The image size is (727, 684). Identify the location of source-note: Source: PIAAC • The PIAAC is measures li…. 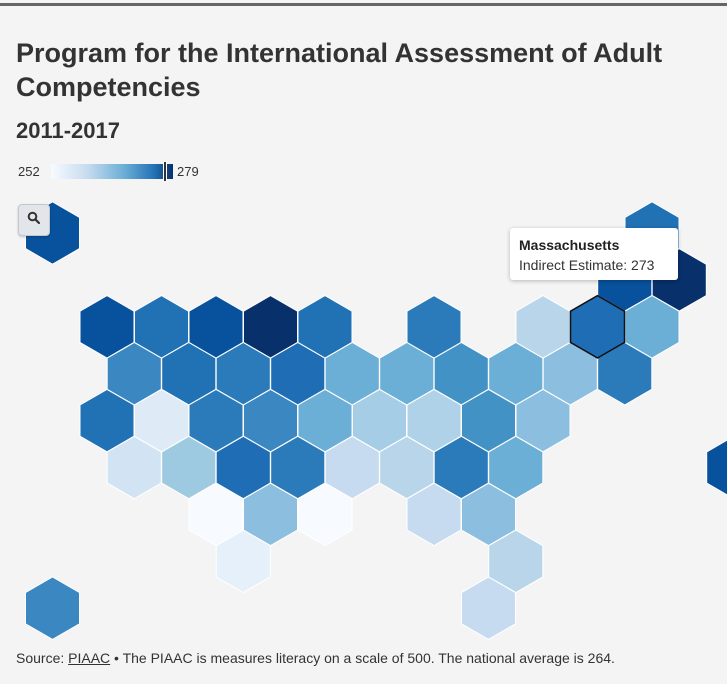
(315, 658).